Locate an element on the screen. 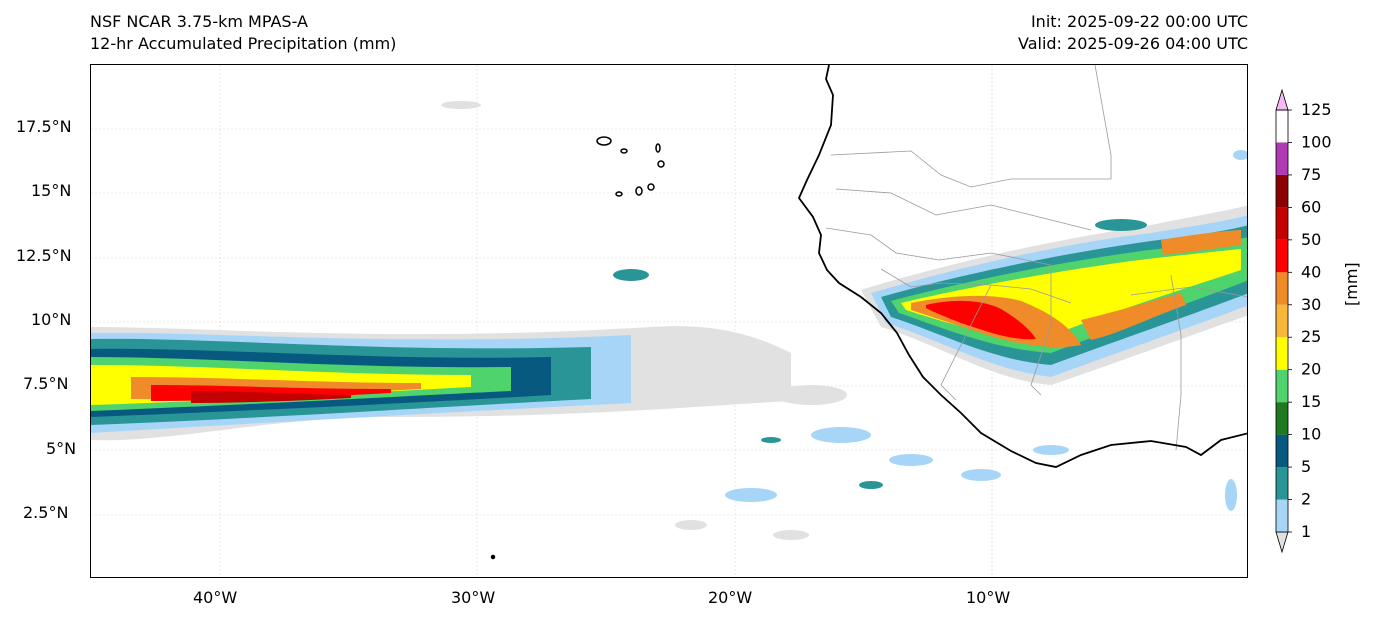 The width and height of the screenshot is (1378, 623). colorbar-tick-label: 25 is located at coordinates (1311, 336).